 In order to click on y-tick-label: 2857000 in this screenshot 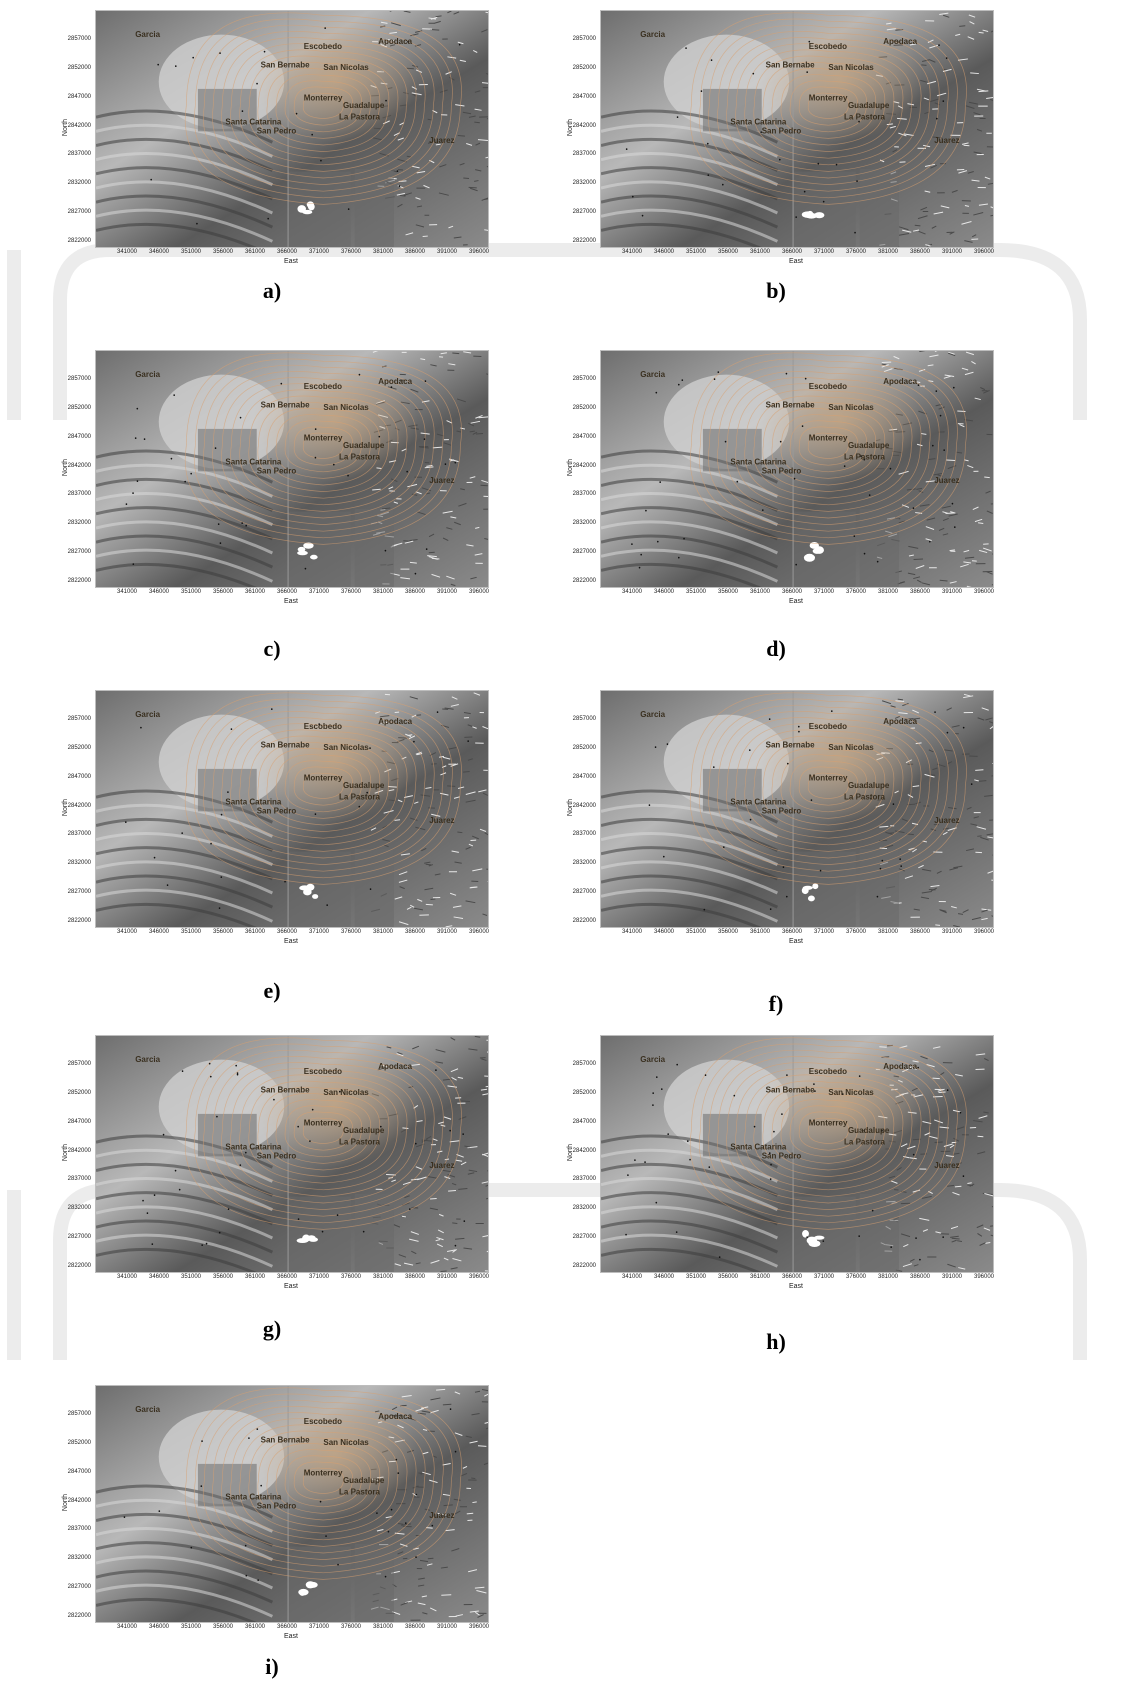, I will do `click(79, 379)`.